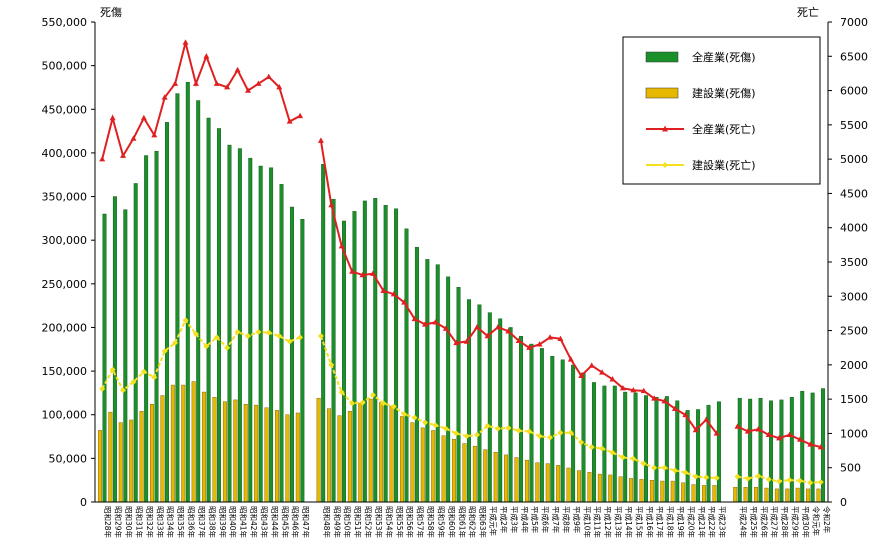 This screenshot has width=887, height=556. Describe the element at coordinates (327, 522) in the screenshot. I see `category-label: 昭和48年` at that location.